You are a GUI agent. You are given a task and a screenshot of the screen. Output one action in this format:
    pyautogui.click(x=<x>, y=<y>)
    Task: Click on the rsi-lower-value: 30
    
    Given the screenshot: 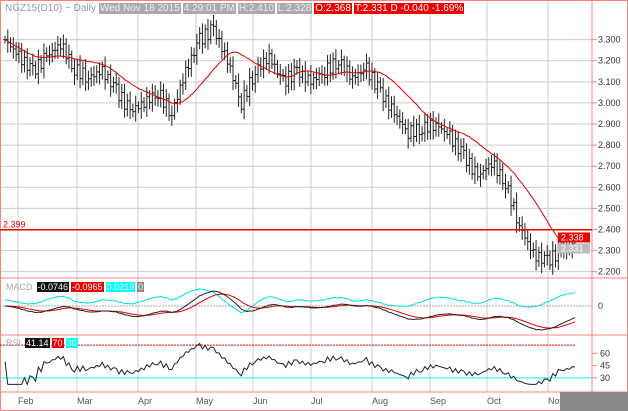 What is the action you would take?
    pyautogui.click(x=71, y=343)
    